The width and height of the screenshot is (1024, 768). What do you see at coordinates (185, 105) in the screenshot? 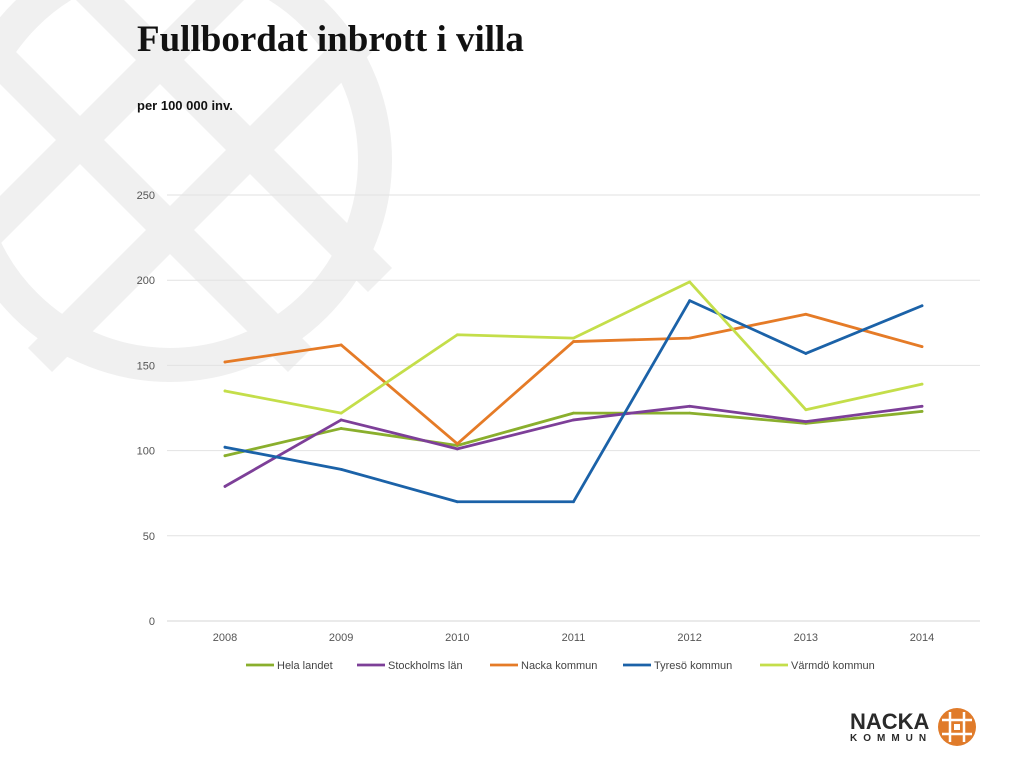
I see `slide-subtitle: per 100 000 inv.` at bounding box center [185, 105].